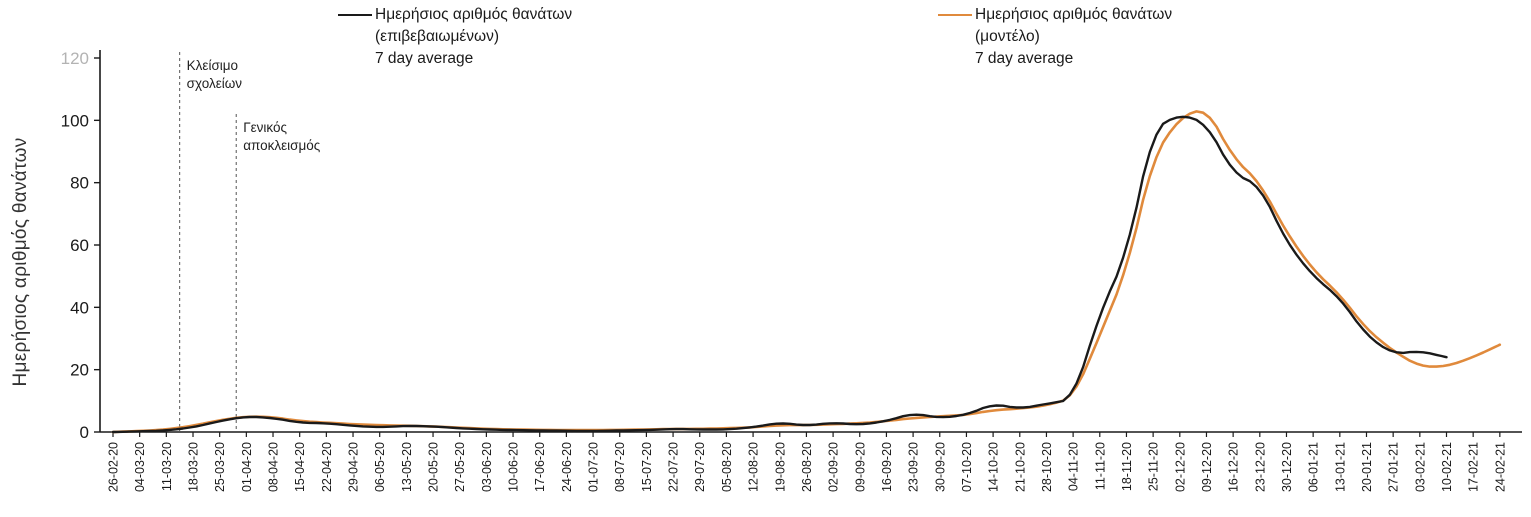 The image size is (1531, 517). I want to click on x-tick-label: 29-04-20, so click(354, 467).